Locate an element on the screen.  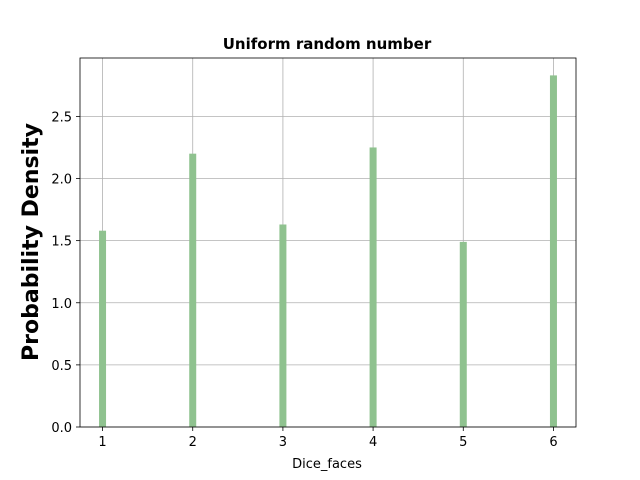
chart-title: Uniform random number is located at coordinates (327, 44).